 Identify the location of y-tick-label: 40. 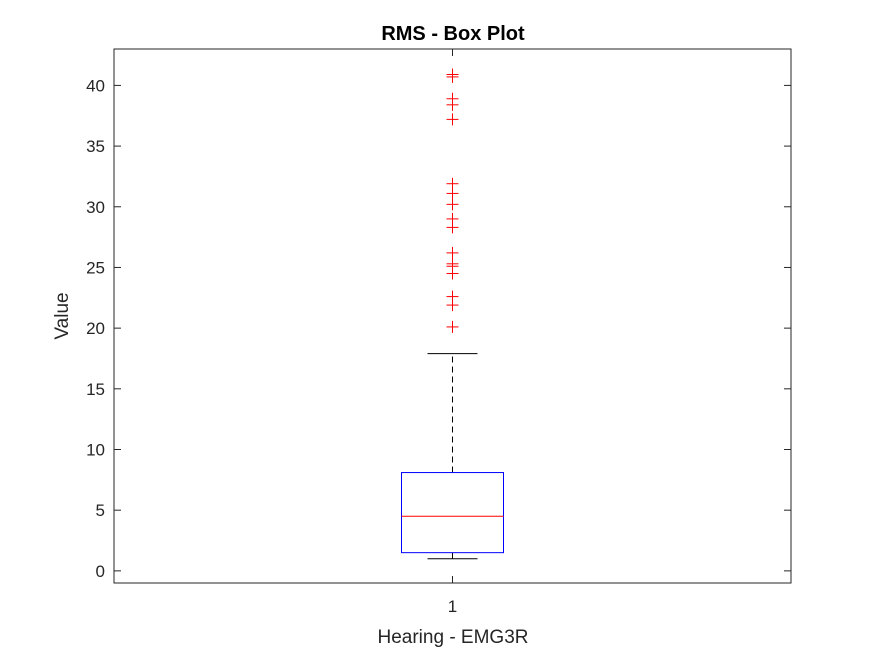
(95, 85).